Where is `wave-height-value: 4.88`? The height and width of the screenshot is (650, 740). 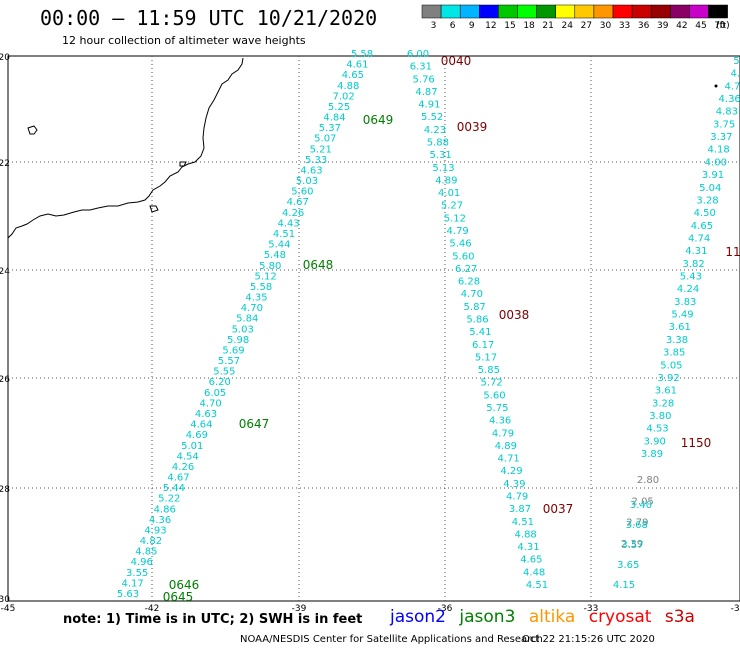 wave-height-value: 4.88 is located at coordinates (526, 534).